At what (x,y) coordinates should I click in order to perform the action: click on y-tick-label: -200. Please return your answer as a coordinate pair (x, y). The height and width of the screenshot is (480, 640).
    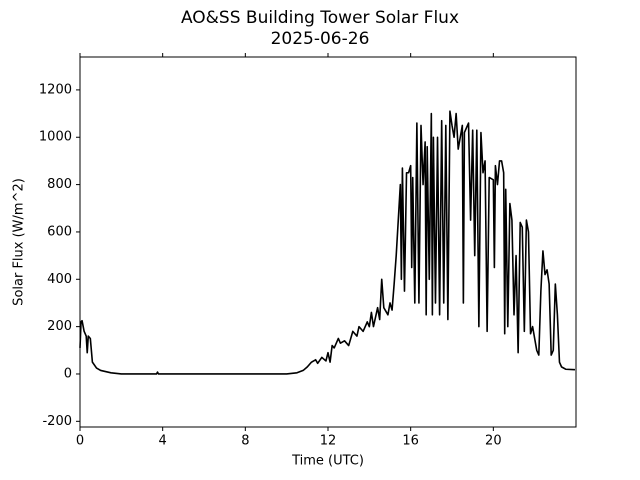
    Looking at the image, I should click on (57, 421).